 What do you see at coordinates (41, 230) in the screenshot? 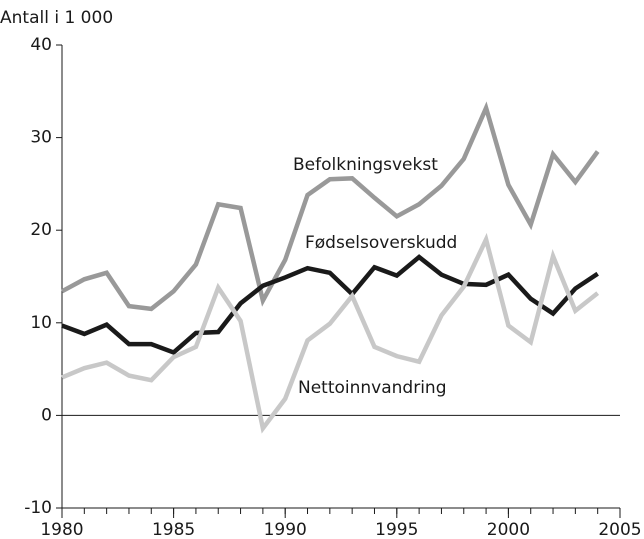
I see `y-tick-label: 20` at bounding box center [41, 230].